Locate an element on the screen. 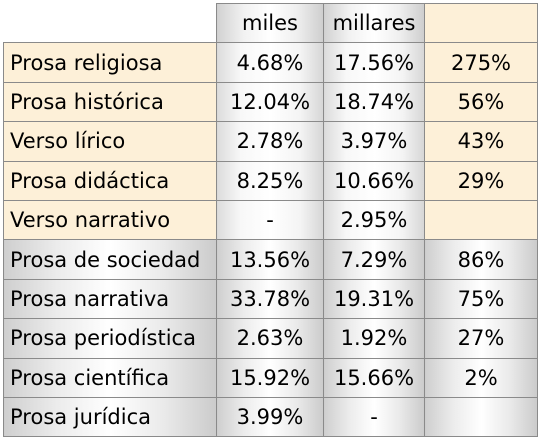  table-row: Prosa religiosa 4.68% 17.56% 275% is located at coordinates (270, 62).